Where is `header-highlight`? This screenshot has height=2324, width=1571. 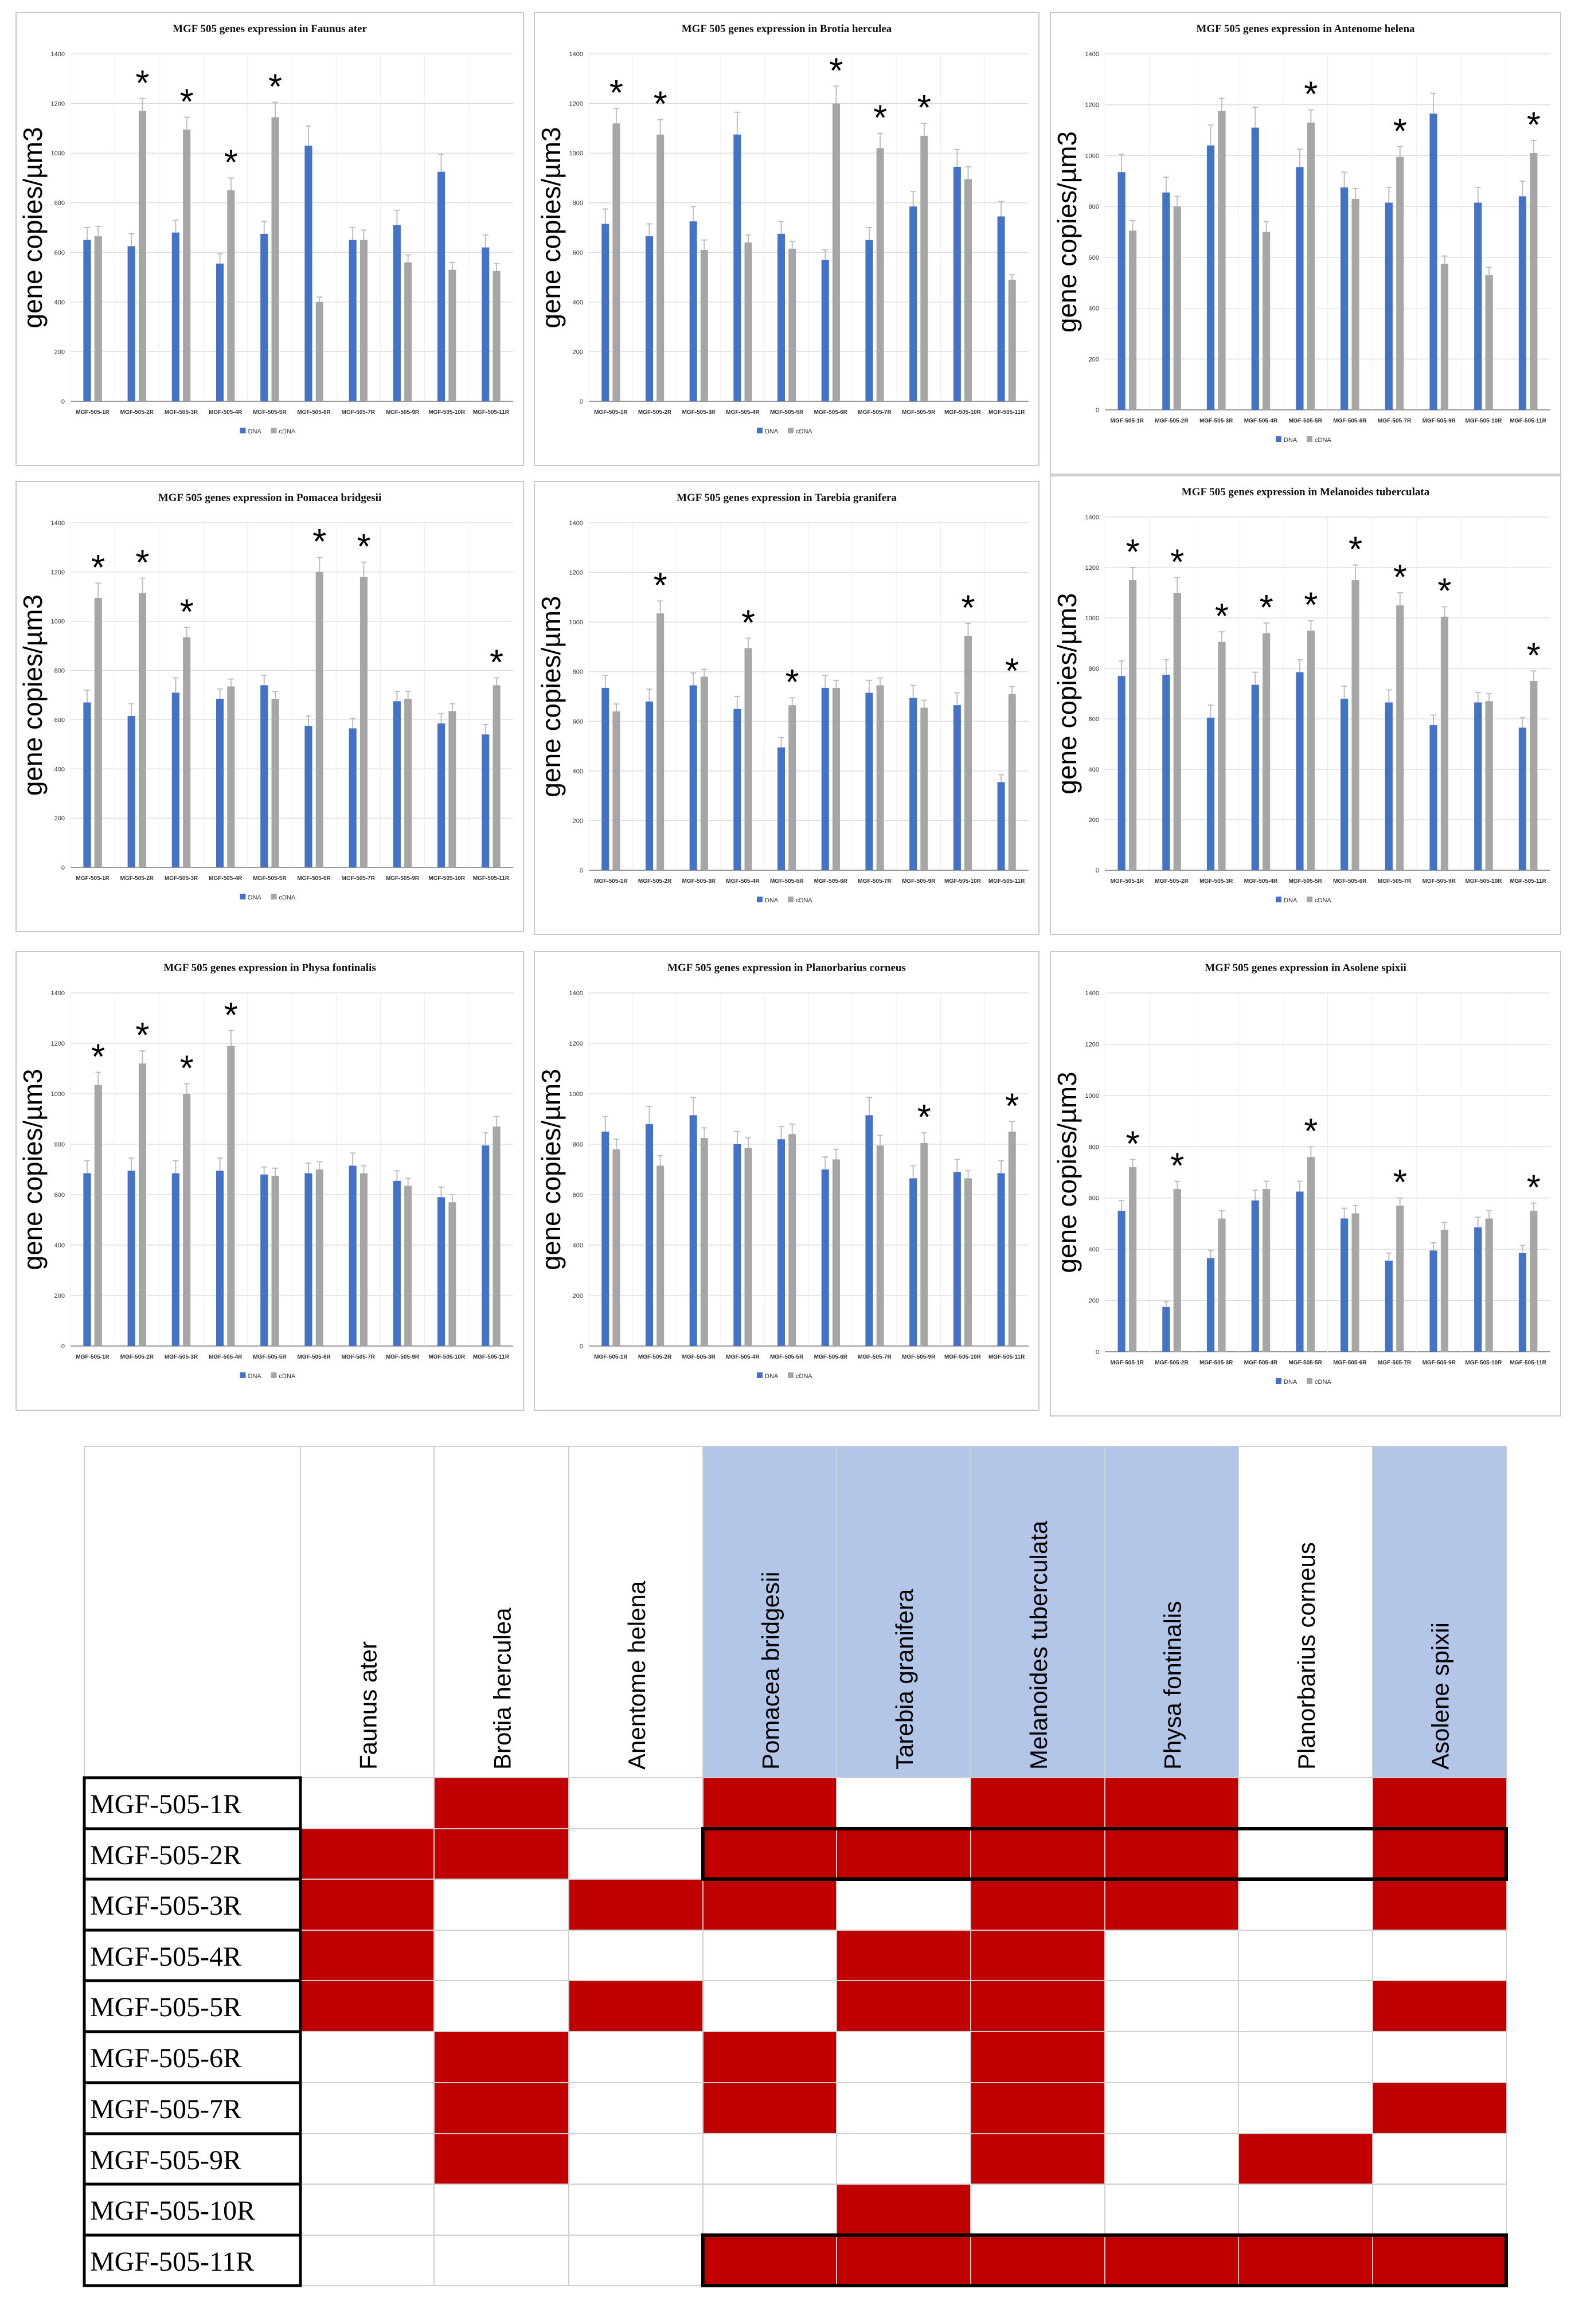 header-highlight is located at coordinates (1038, 1612).